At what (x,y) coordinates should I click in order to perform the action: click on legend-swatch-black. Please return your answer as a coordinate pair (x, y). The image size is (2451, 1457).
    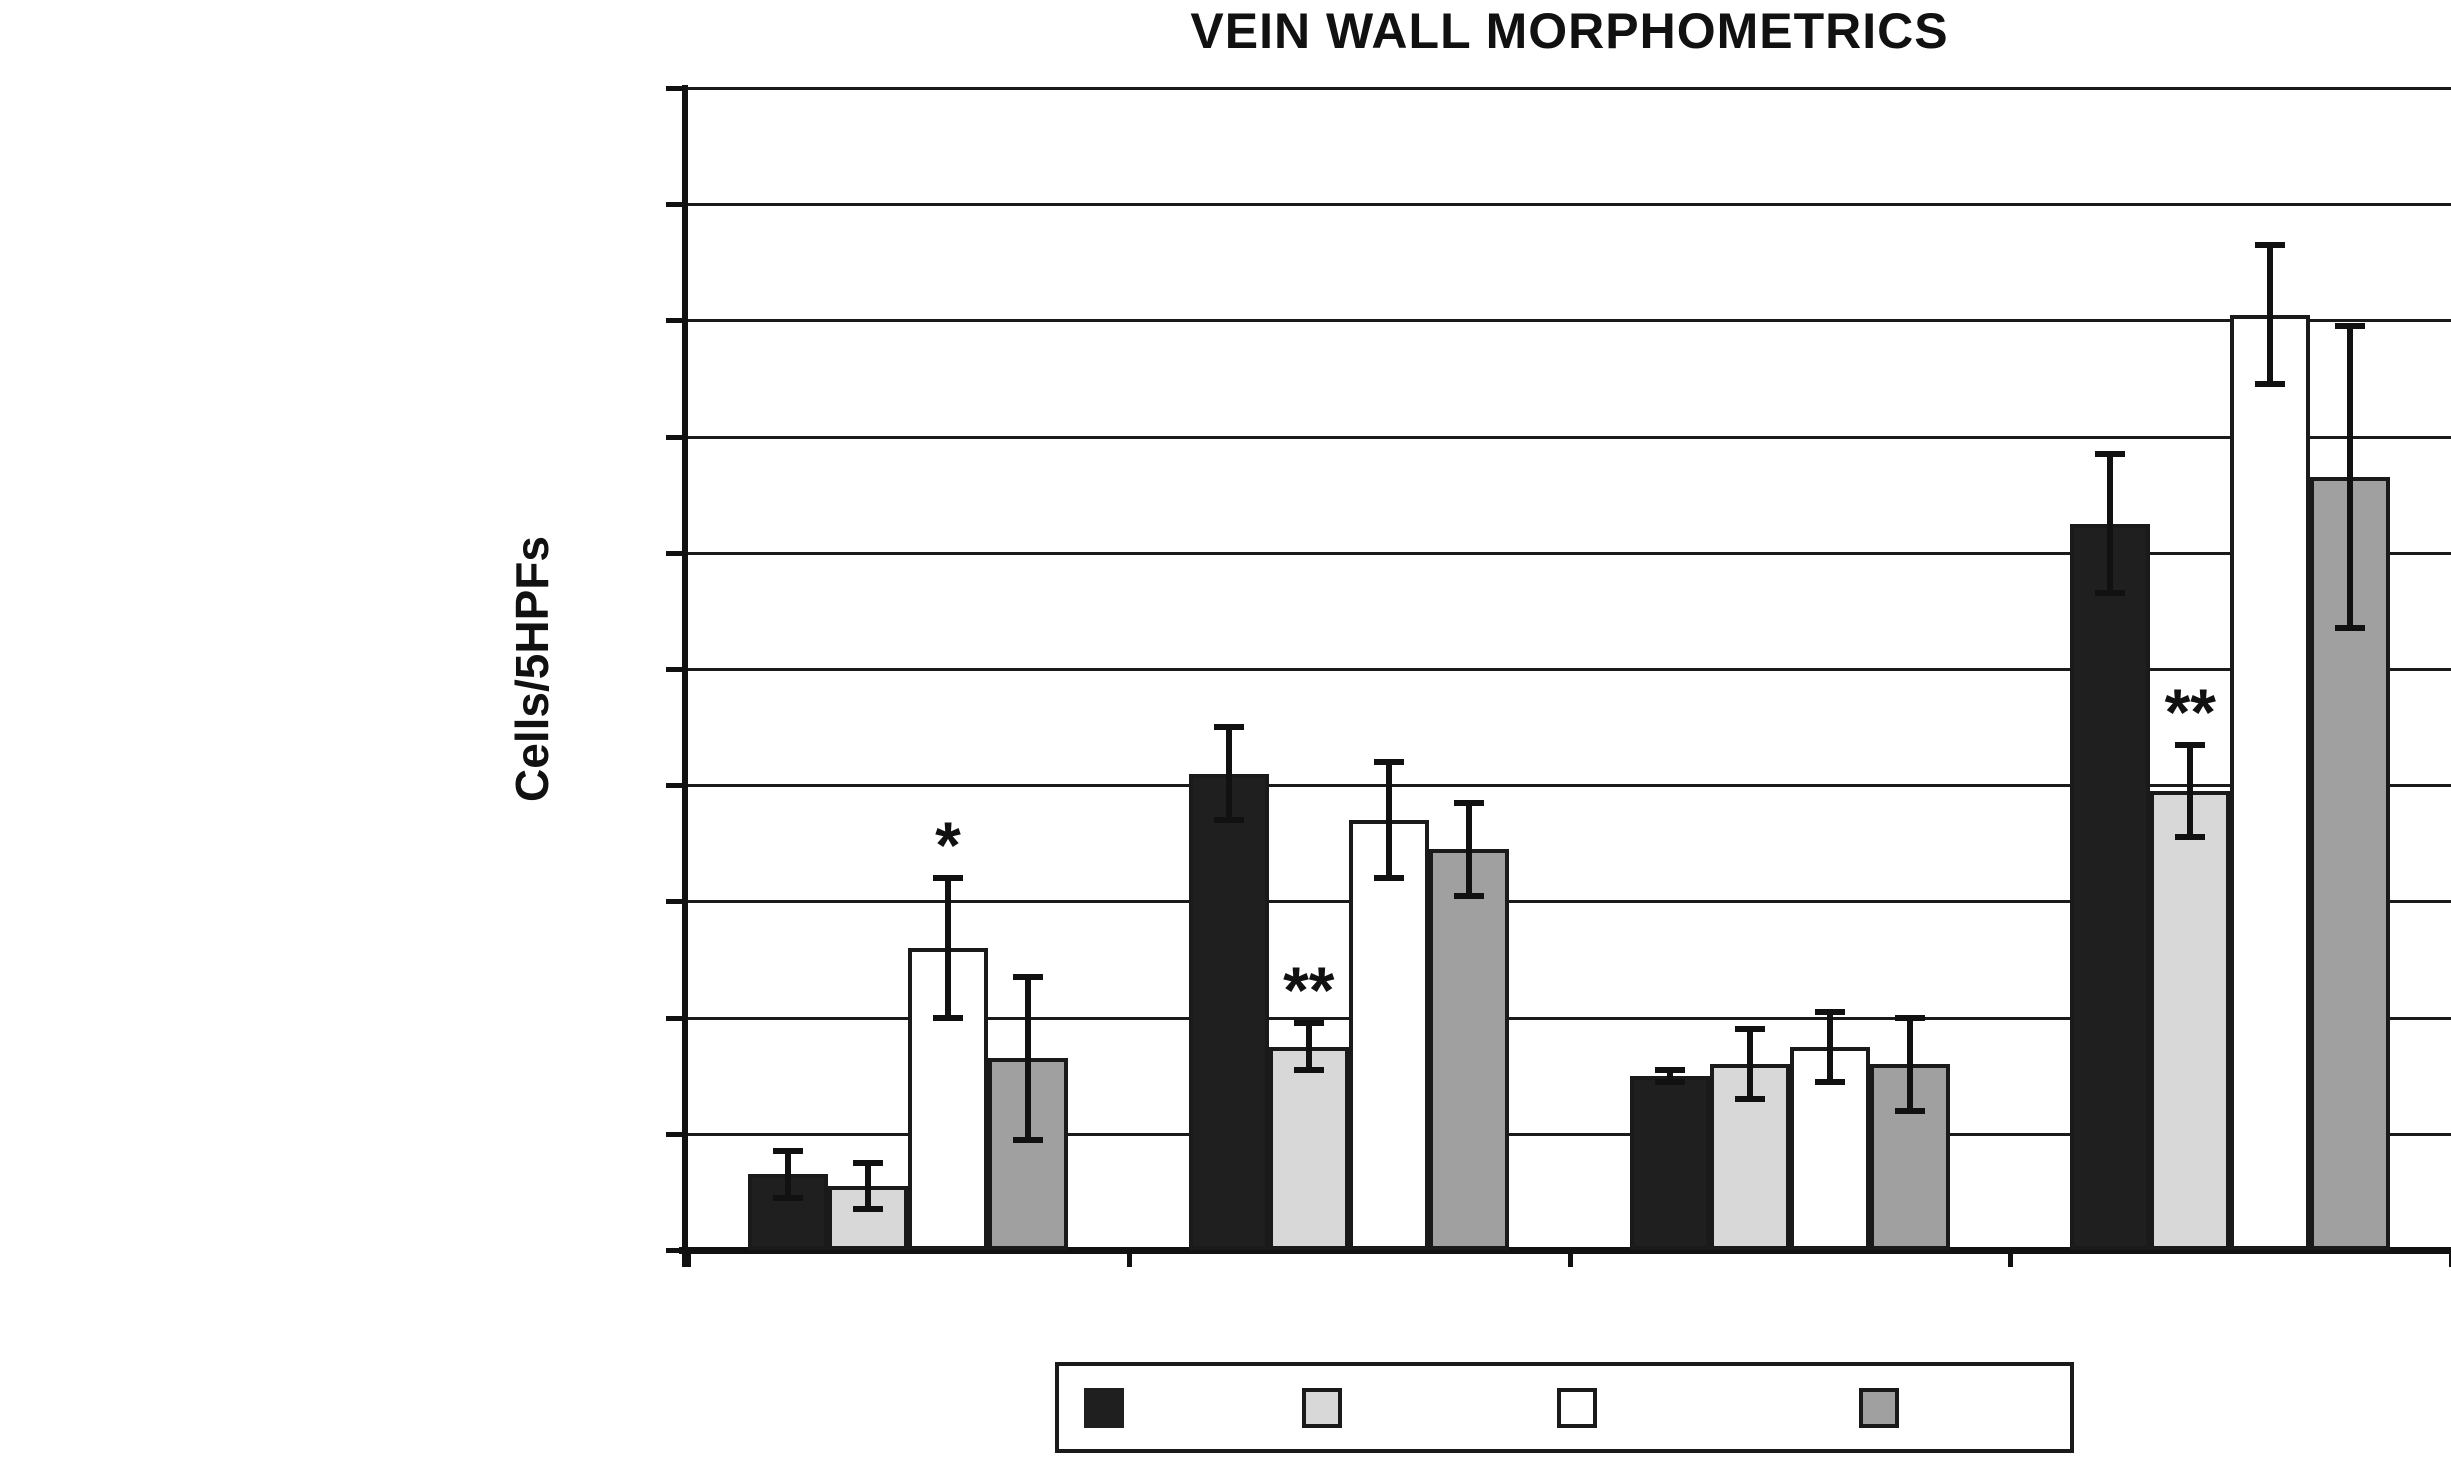
    Looking at the image, I should click on (1104, 1408).